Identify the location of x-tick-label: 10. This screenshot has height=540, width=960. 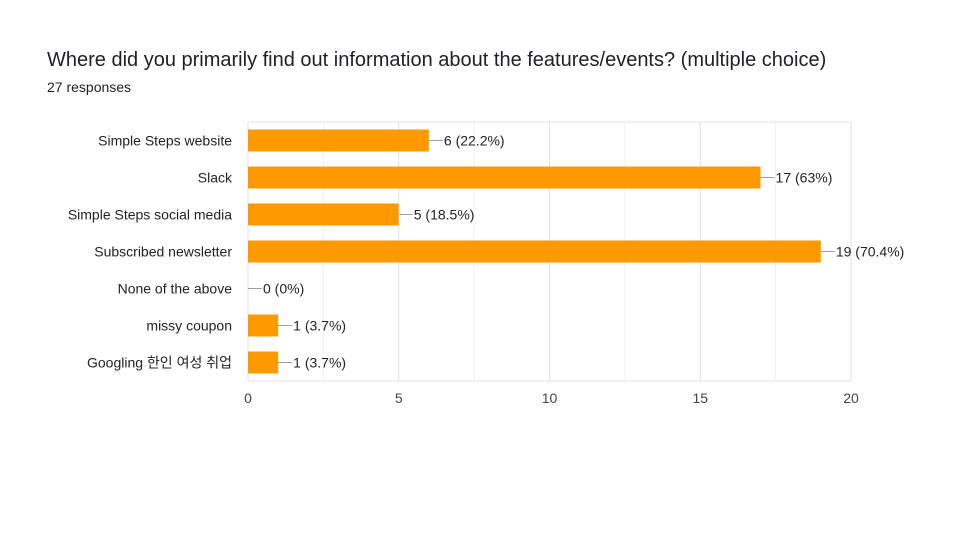
(550, 398).